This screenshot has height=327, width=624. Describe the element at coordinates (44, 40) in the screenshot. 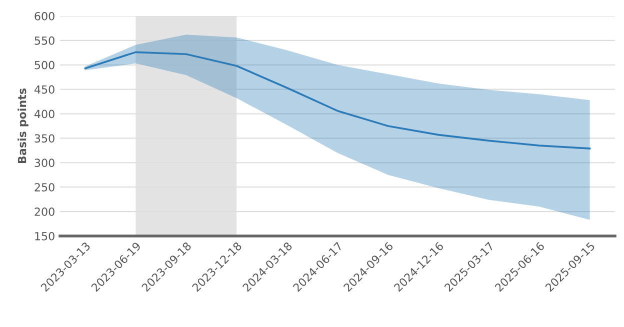

I see `y-tick-label: 550` at that location.